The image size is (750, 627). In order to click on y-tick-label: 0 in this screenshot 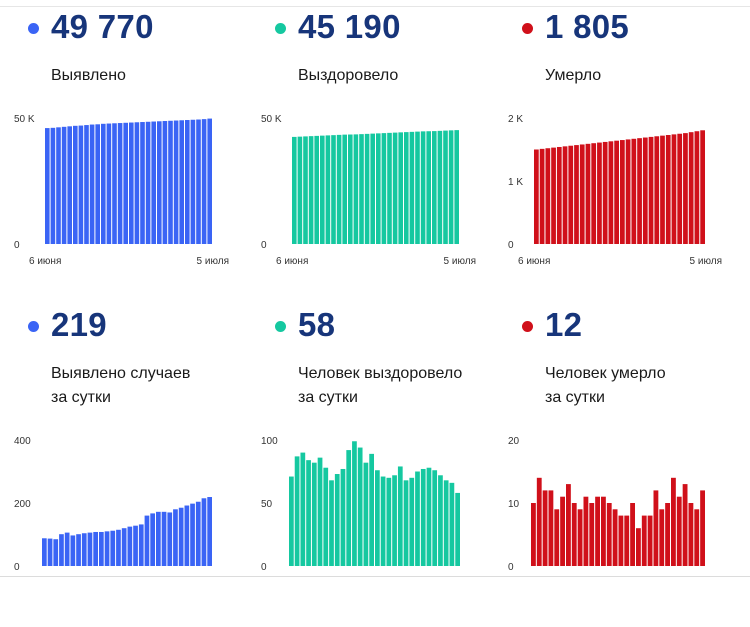, I will do `click(511, 245)`.